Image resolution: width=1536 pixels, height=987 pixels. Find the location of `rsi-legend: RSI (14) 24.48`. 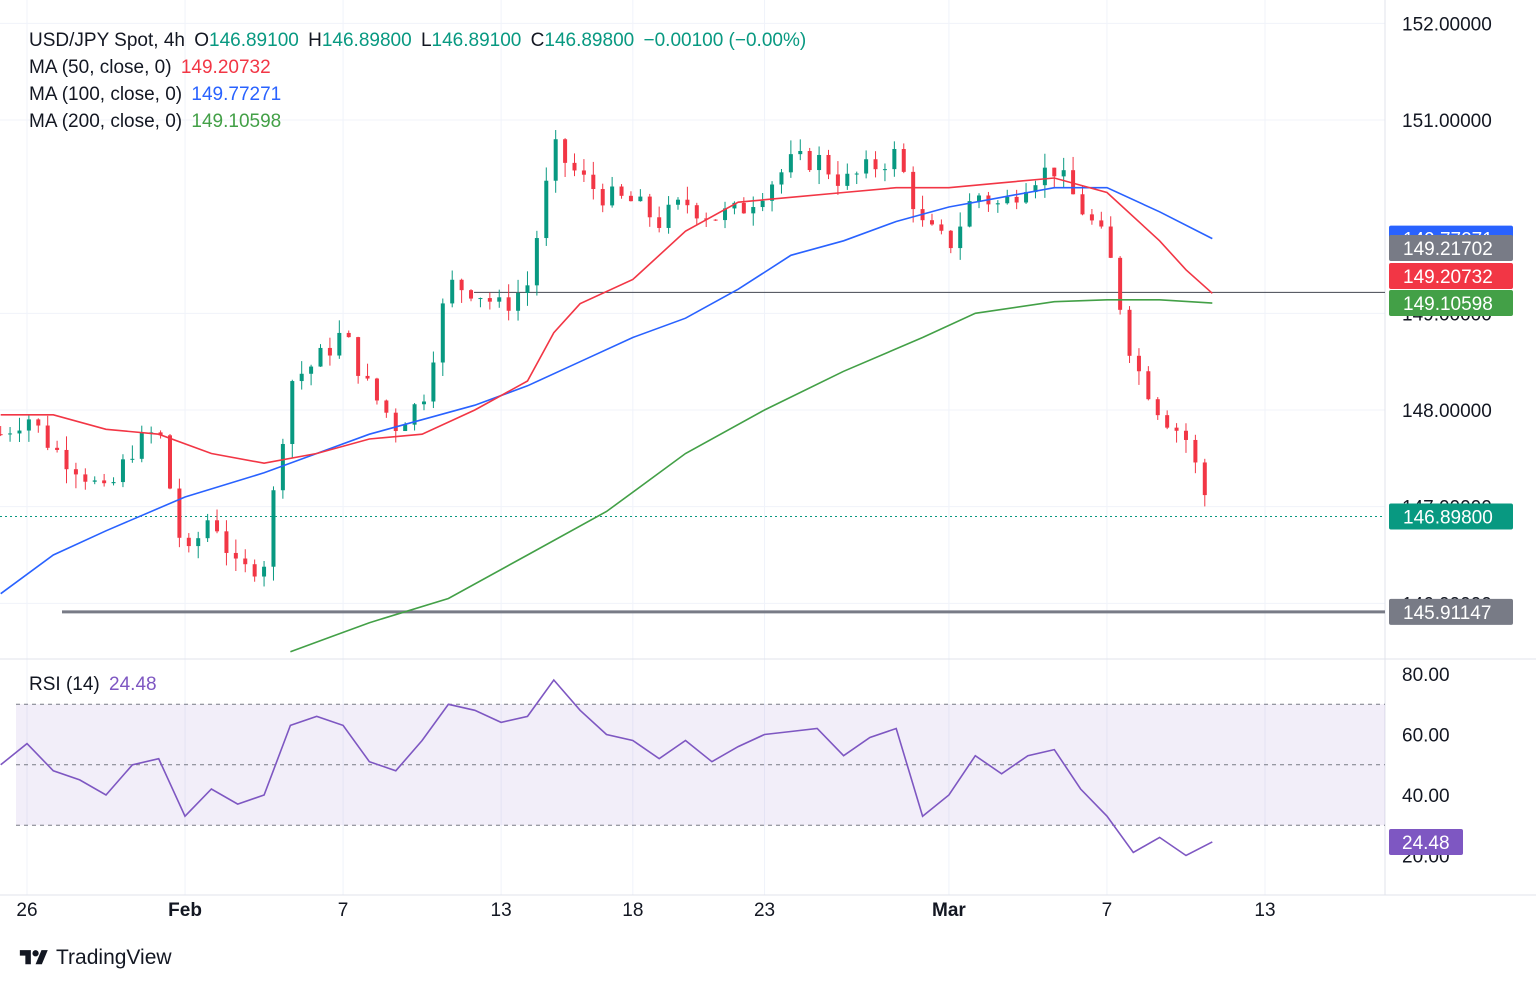

rsi-legend: RSI (14) 24.48 is located at coordinates (95, 685).